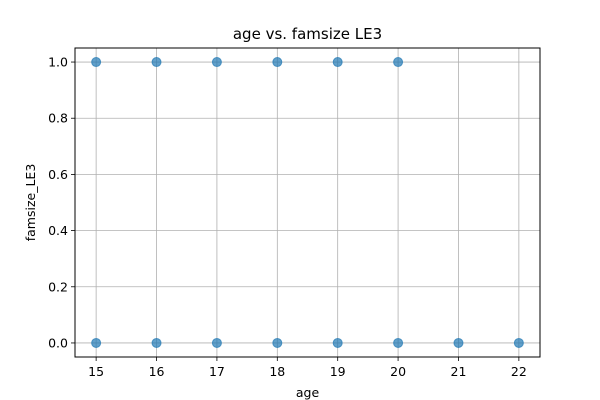  What do you see at coordinates (61, 202) in the screenshot?
I see `y-axis-ticks: 0.0 0.2 0.4 0.6 0.8 1.0` at bounding box center [61, 202].